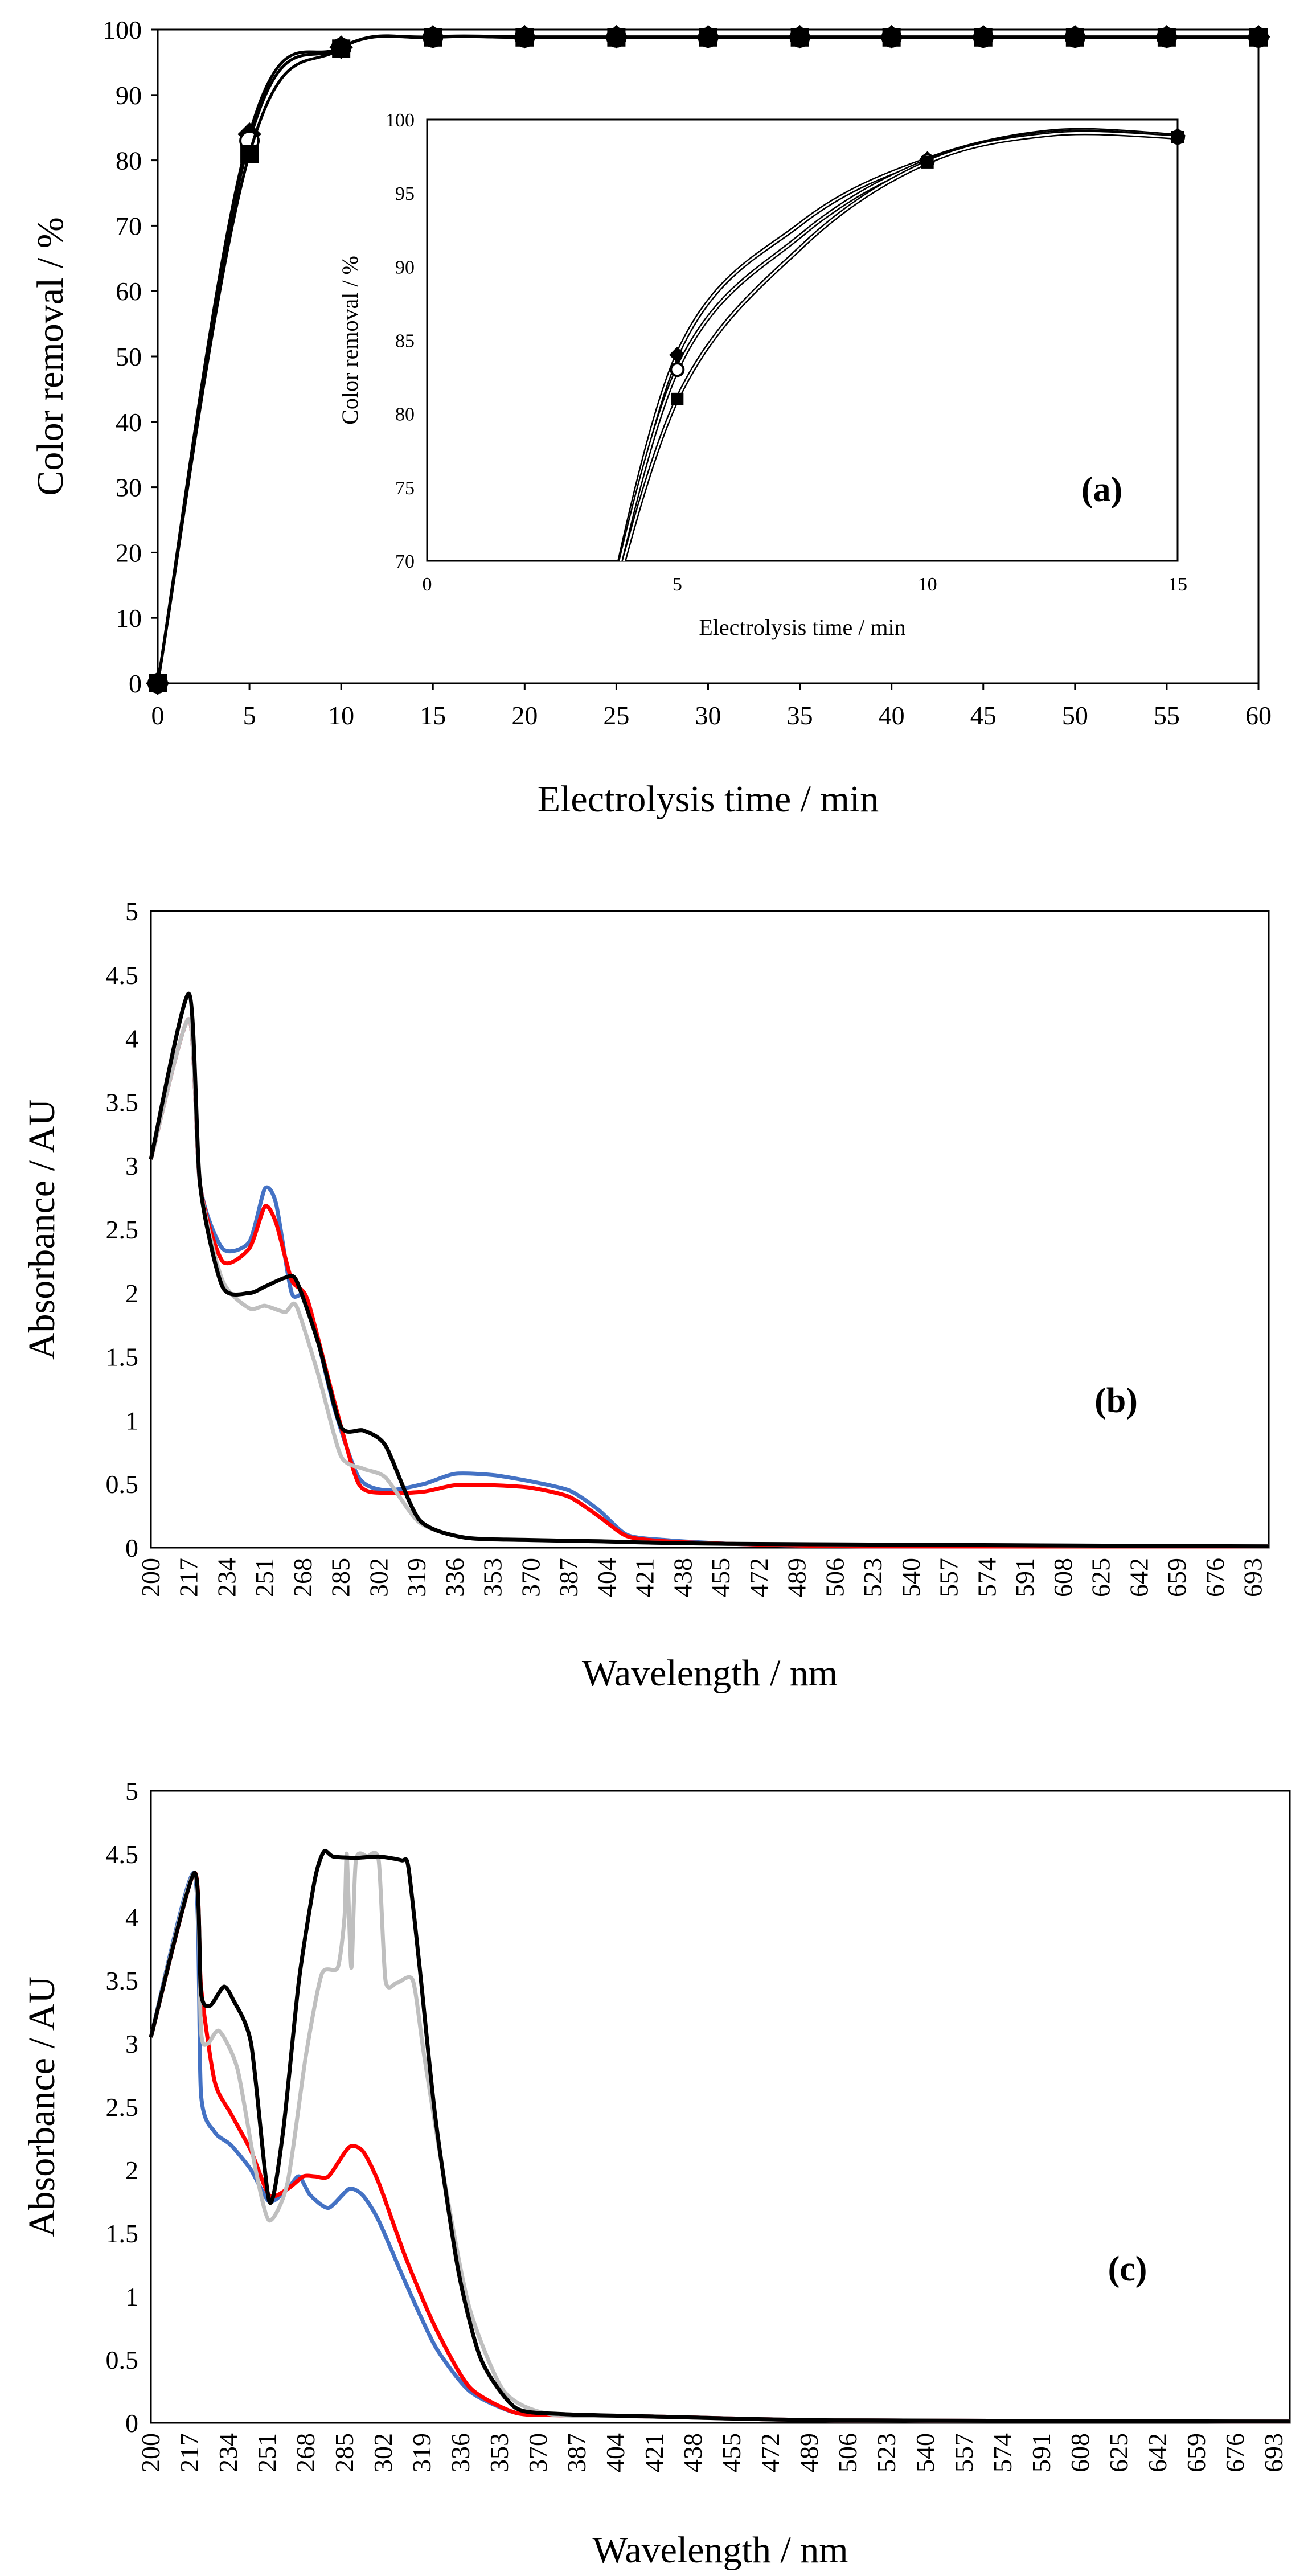 This screenshot has height=2576, width=1312. I want to click on chart-a-x-tick-label: 5, so click(249, 715).